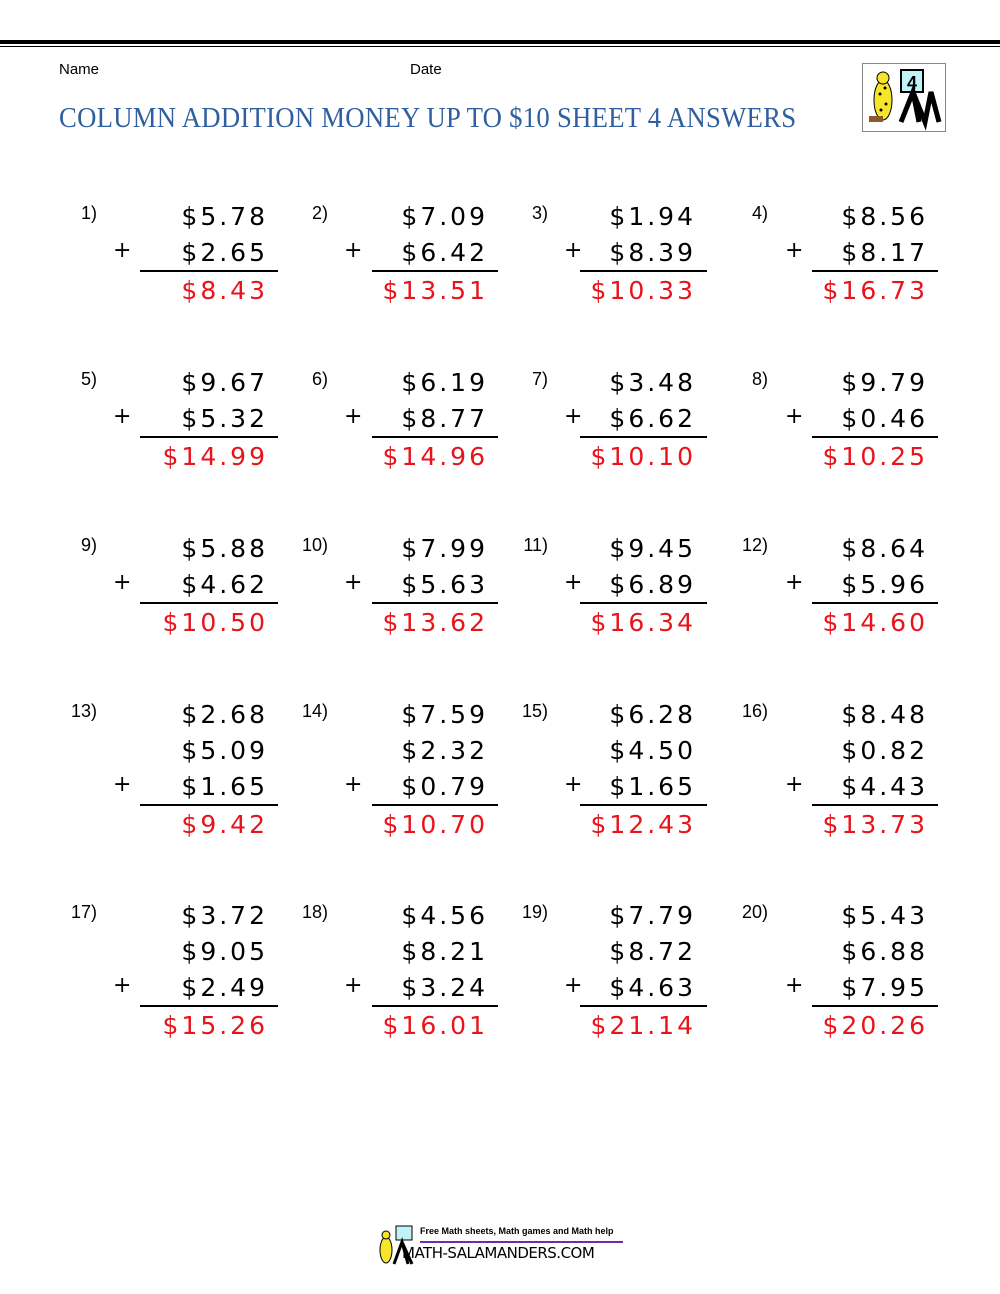 The height and width of the screenshot is (1294, 1000). What do you see at coordinates (435, 290) in the screenshot?
I see `answer: $13.51` at bounding box center [435, 290].